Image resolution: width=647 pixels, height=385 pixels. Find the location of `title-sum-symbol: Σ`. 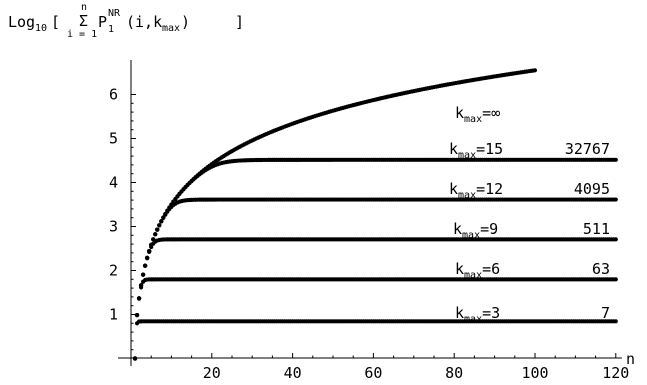

title-sum-symbol: Σ is located at coordinates (83, 21).